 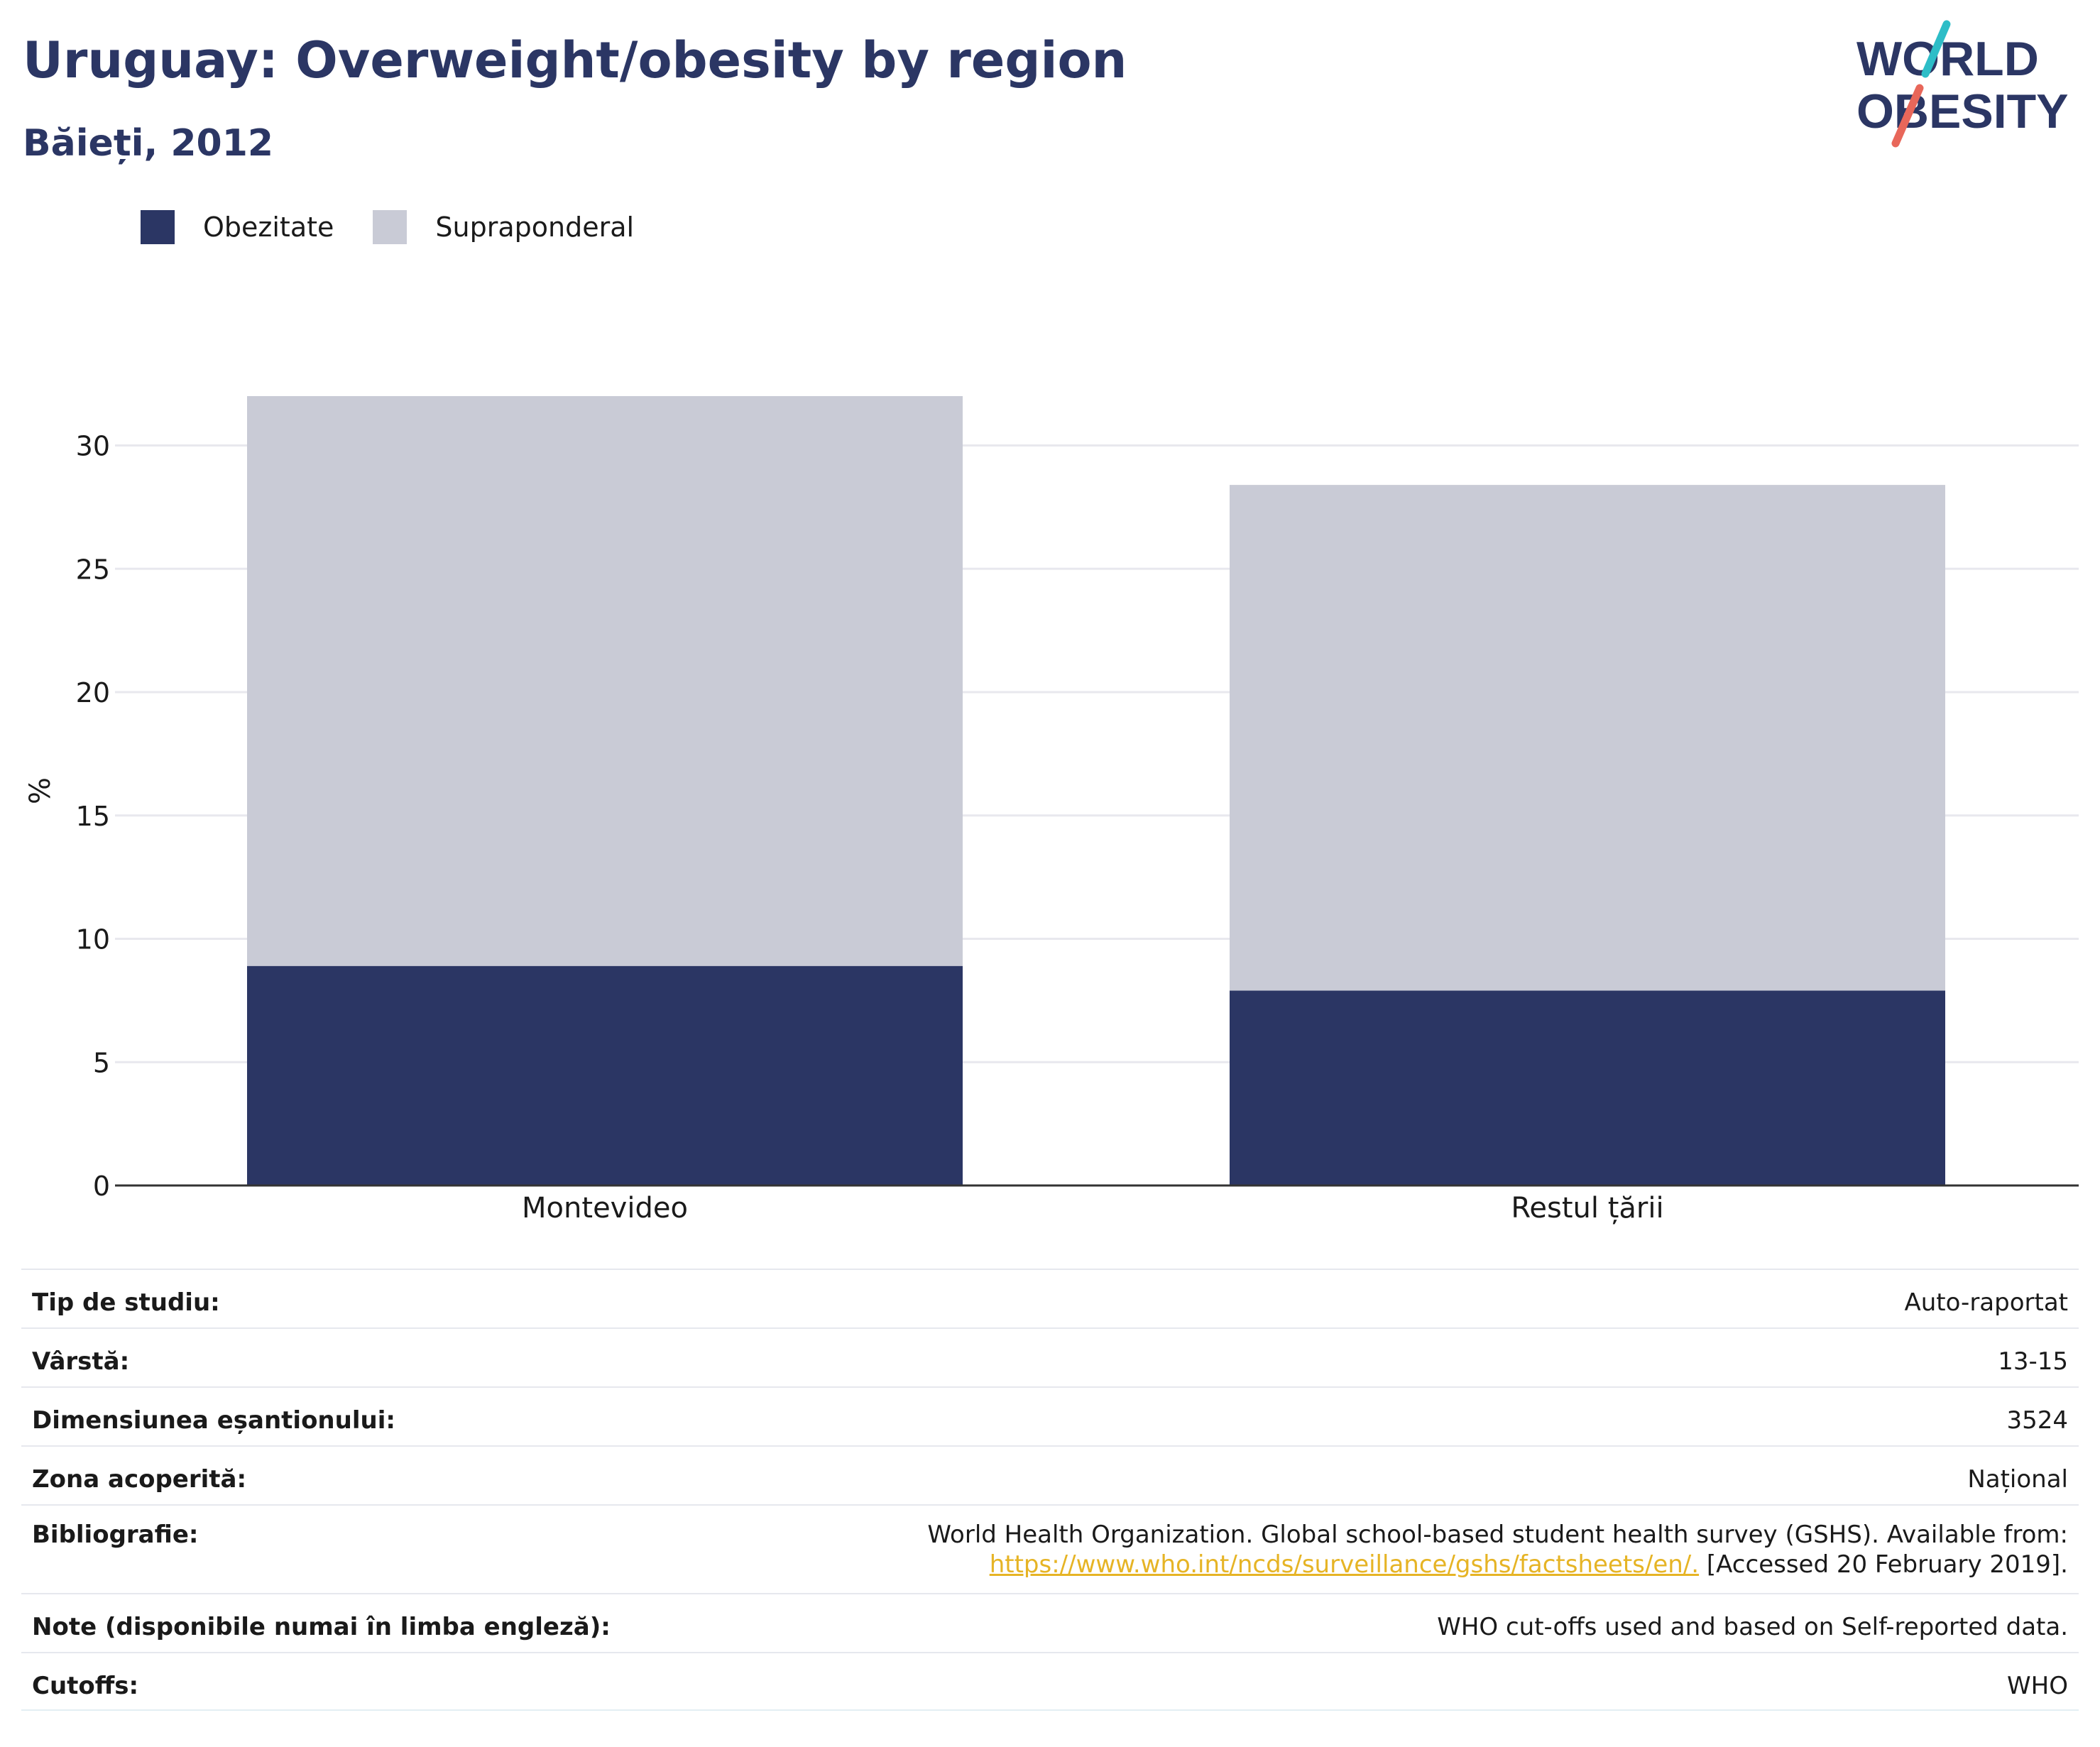 What do you see at coordinates (1050, 1681) in the screenshot?
I see `info-row-cutoffs: Cutoffs: WHO` at bounding box center [1050, 1681].